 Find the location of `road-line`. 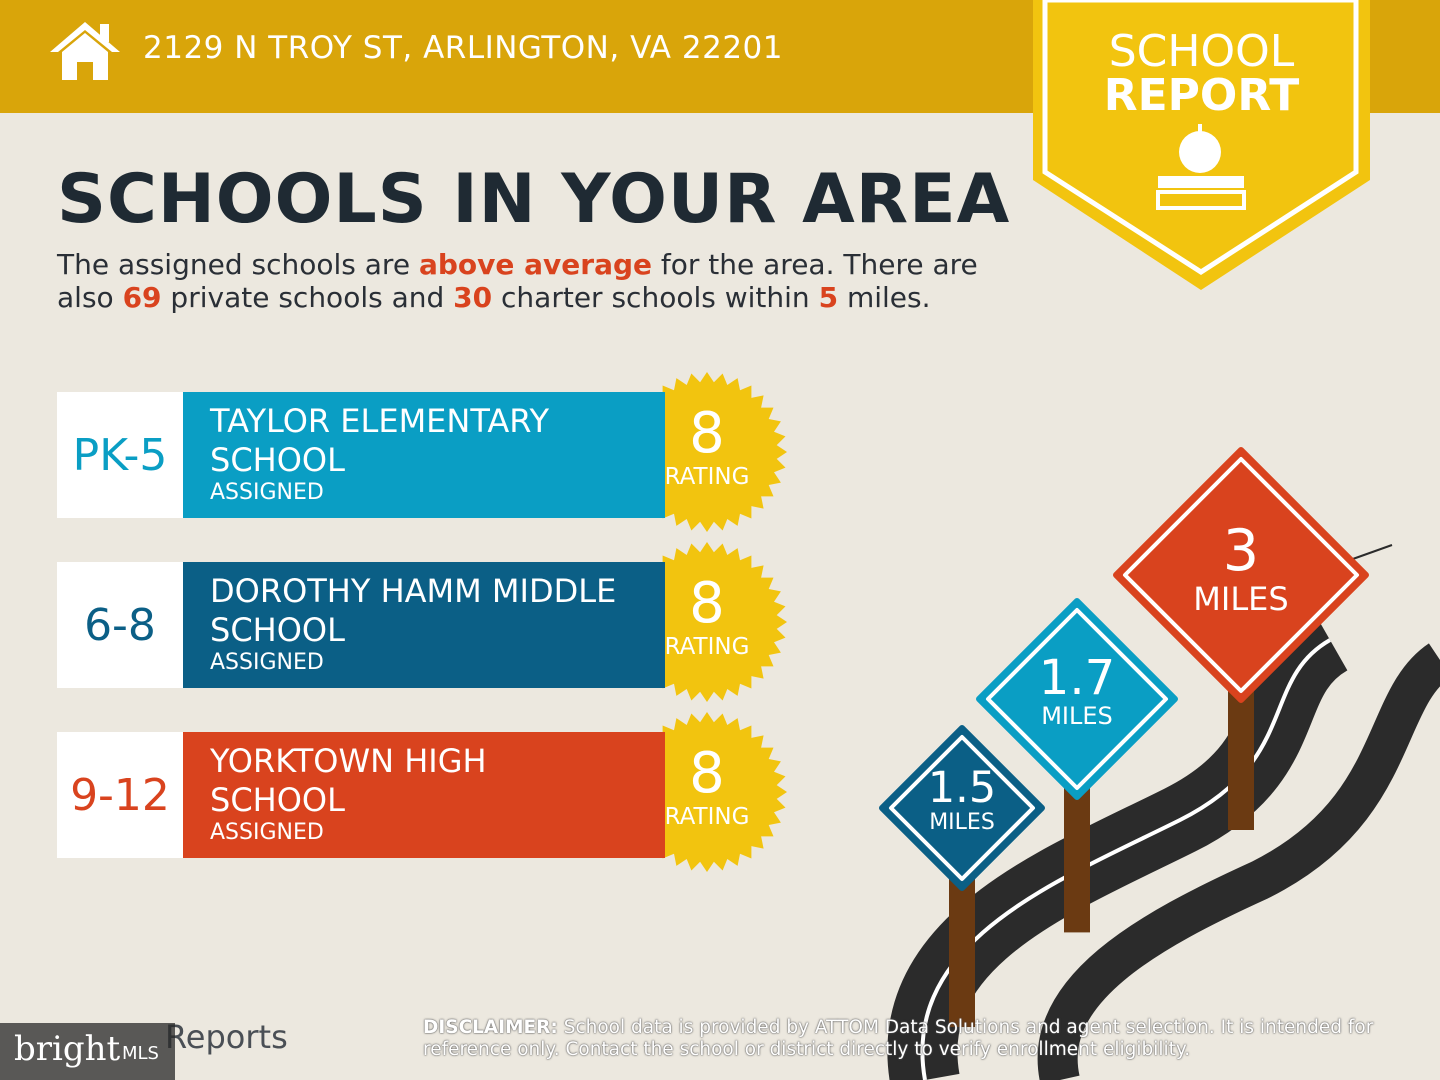

road-line is located at coordinates (1125, 859).